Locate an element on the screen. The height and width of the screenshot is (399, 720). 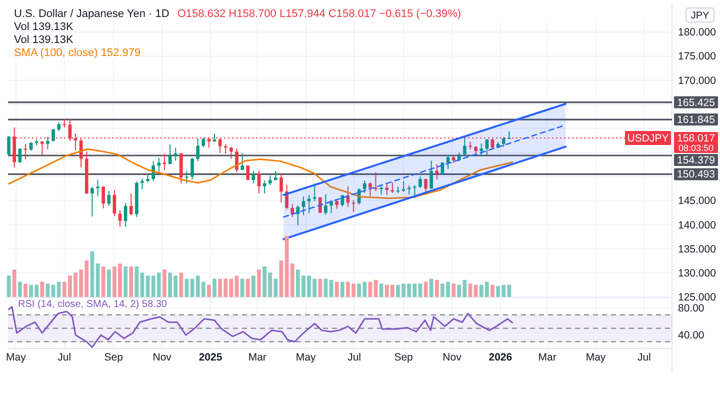
ref-line-label: 158.017 is located at coordinates (696, 138).